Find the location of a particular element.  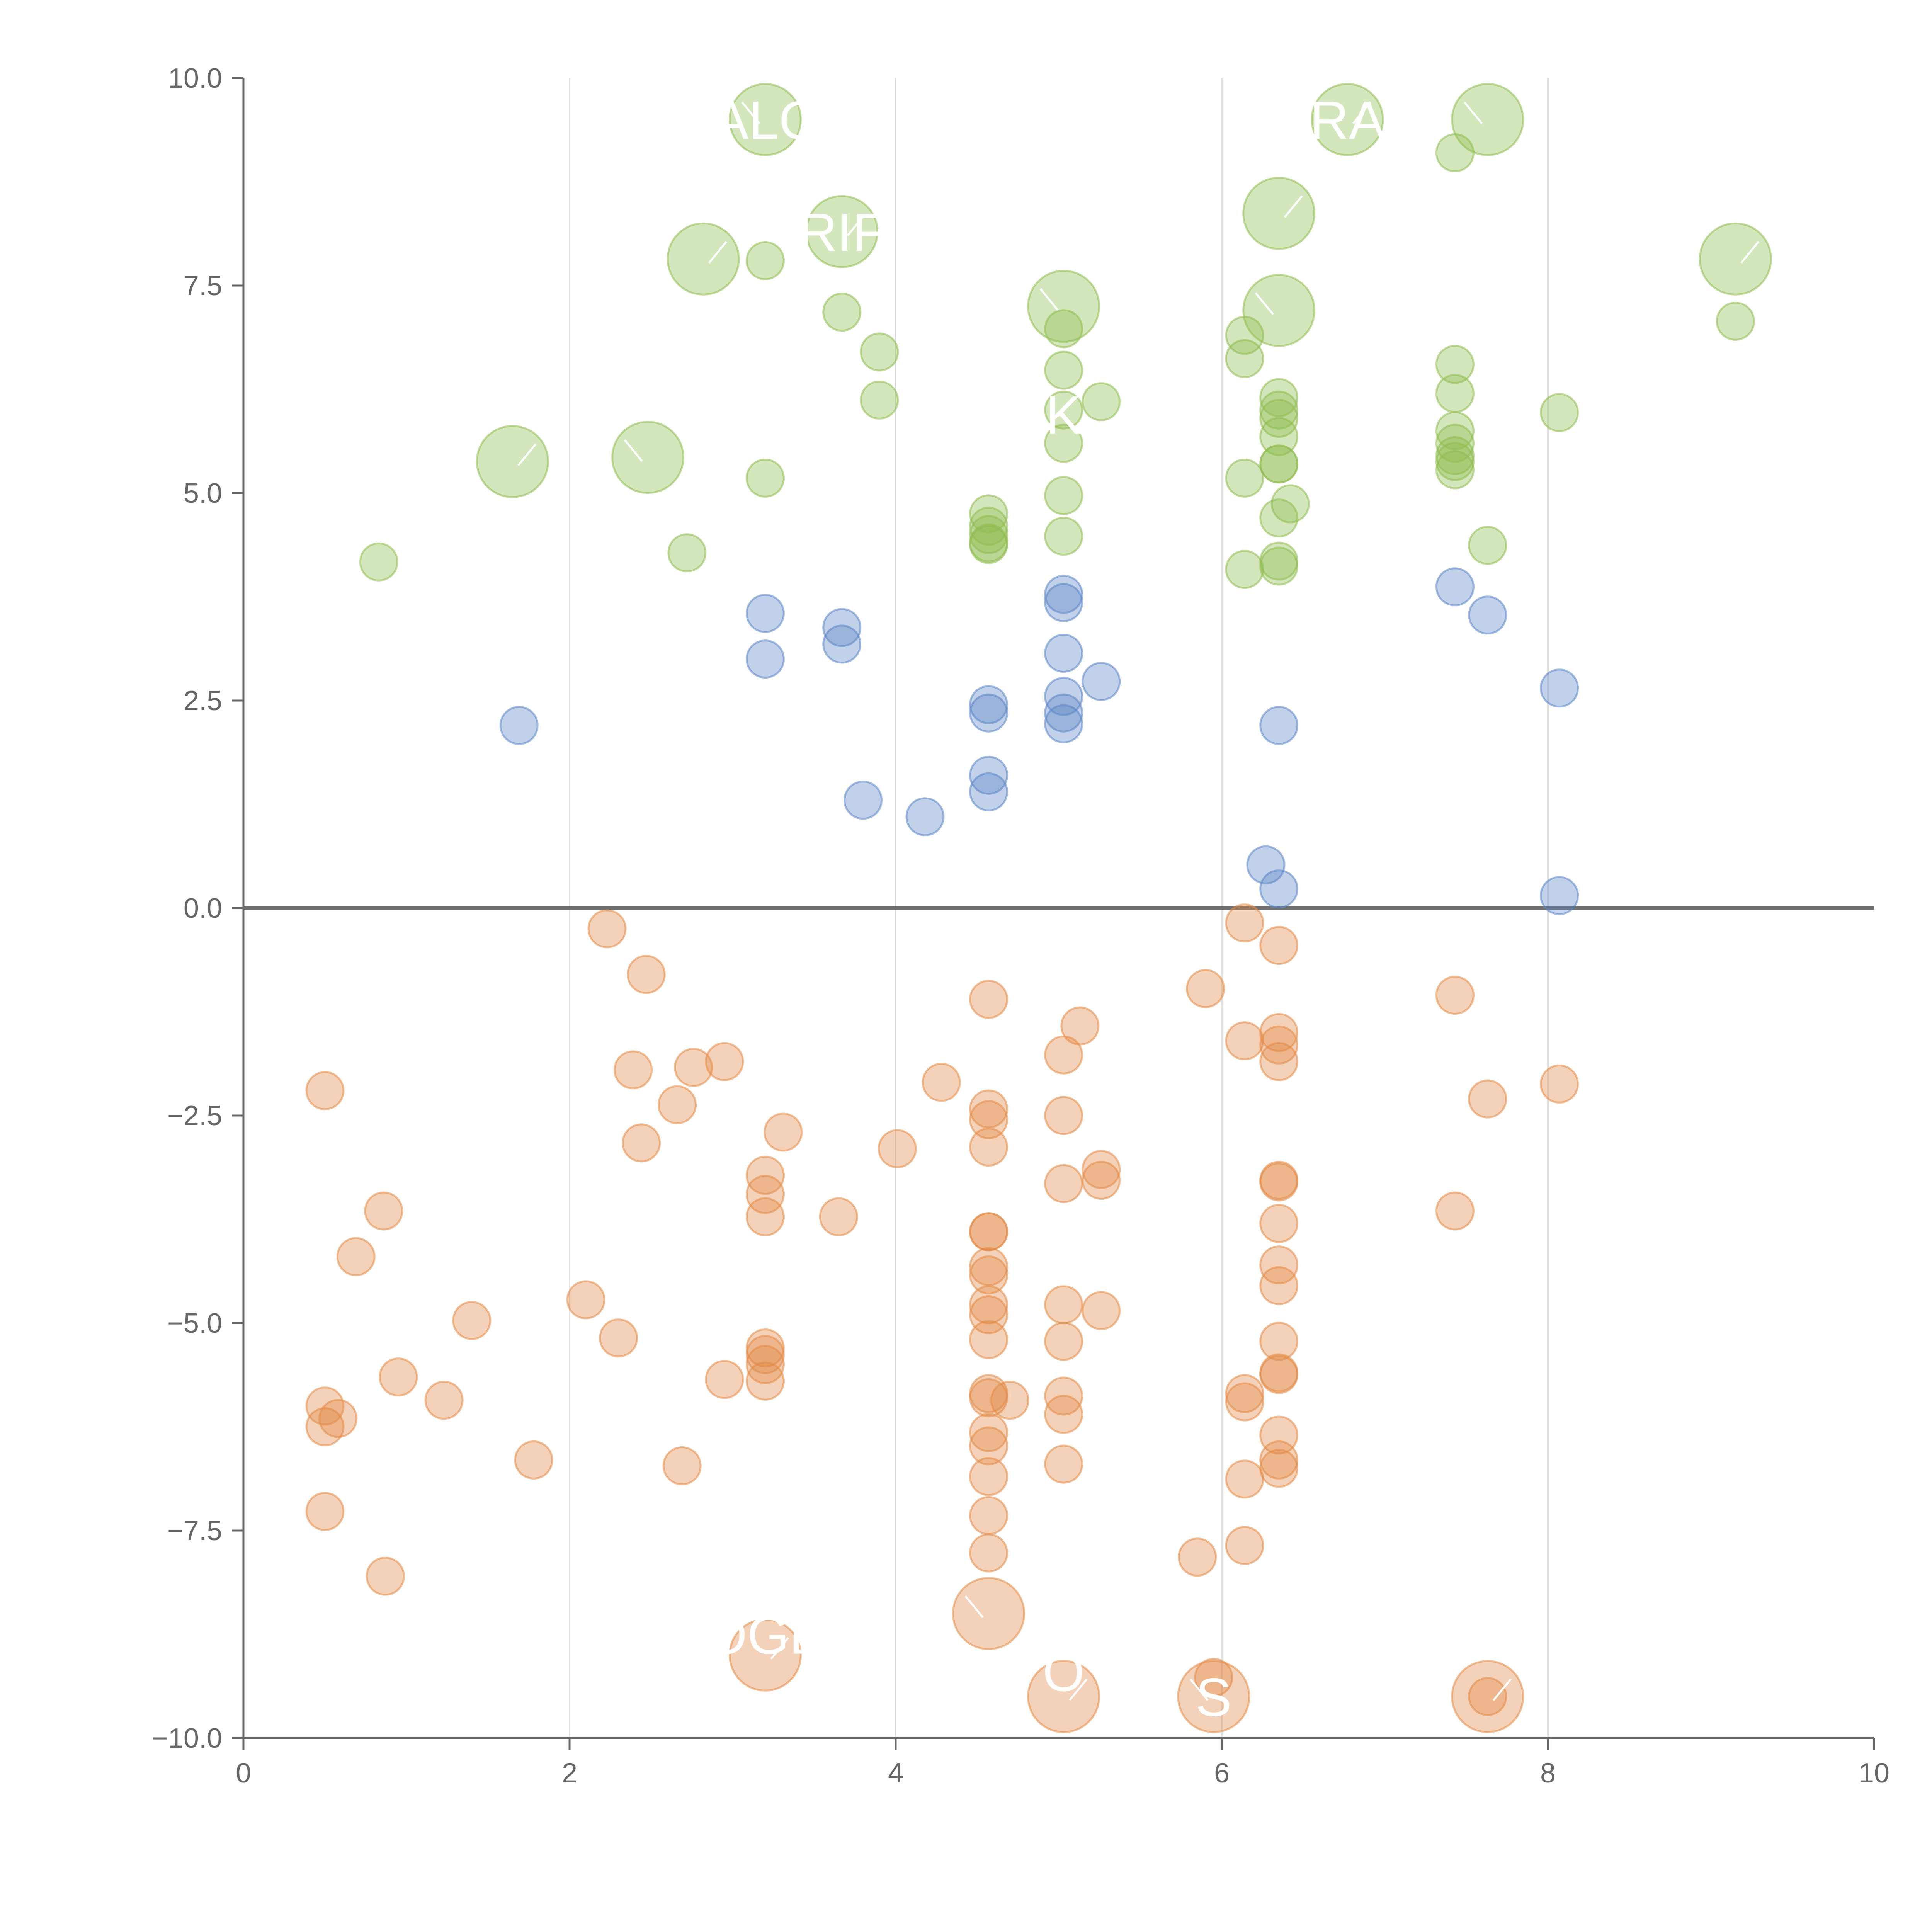

y-tick-label: 5.0 is located at coordinates (203, 493).